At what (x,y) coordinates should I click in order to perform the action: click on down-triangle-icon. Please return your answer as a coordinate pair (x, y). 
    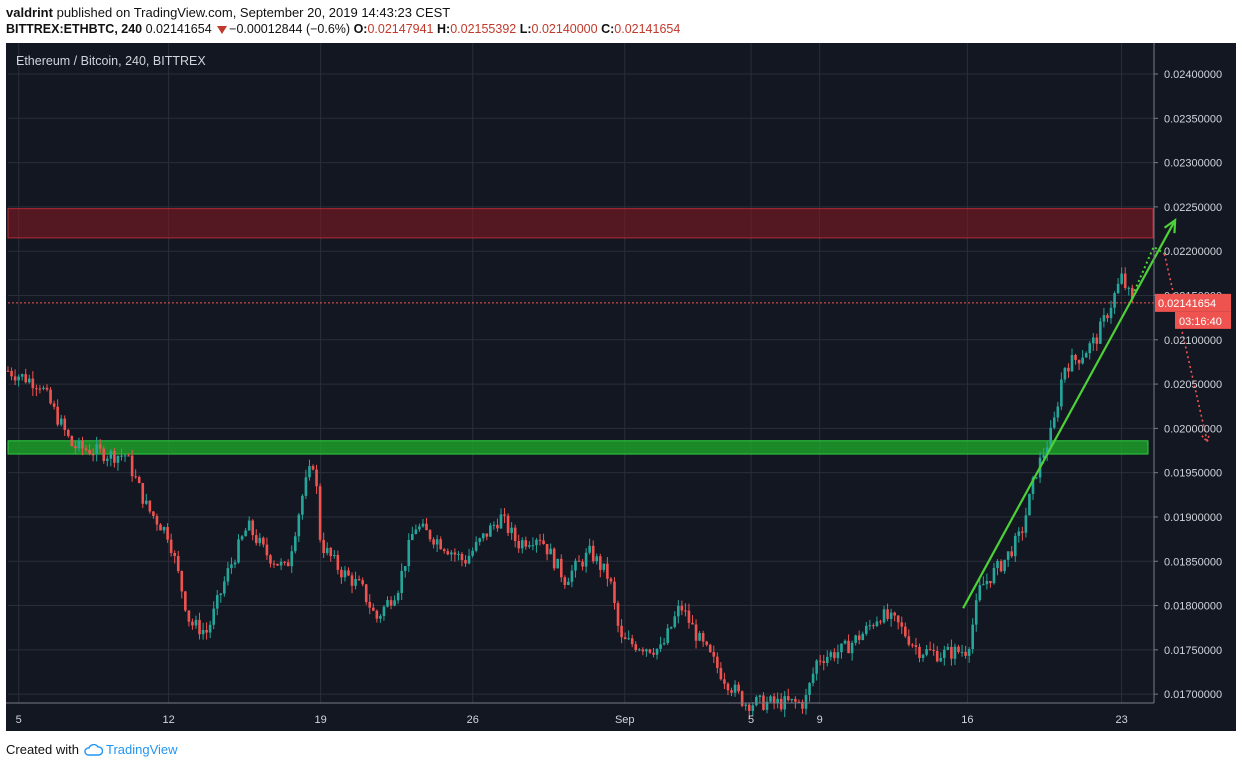
    Looking at the image, I should click on (222, 30).